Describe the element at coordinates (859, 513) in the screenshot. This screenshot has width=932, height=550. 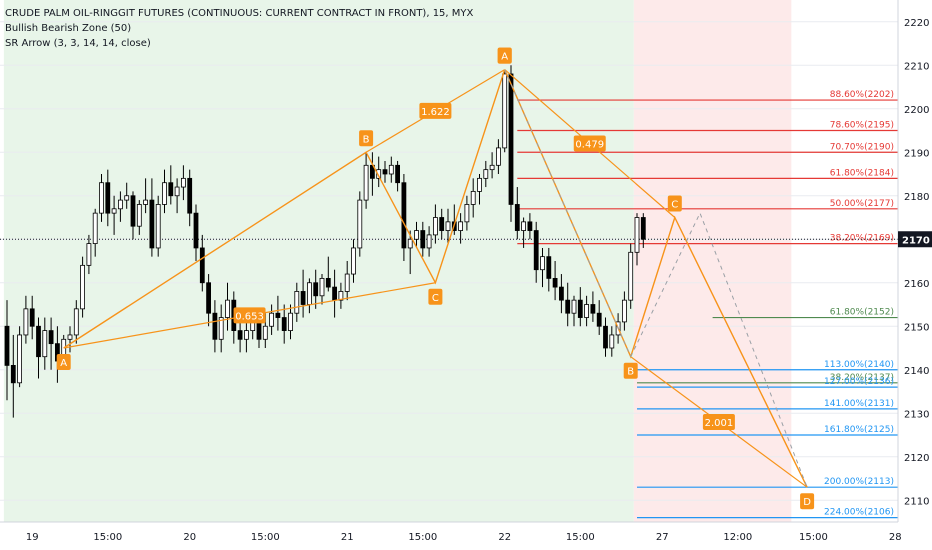
I see `fib-level-label: 224.00%(2106)` at that location.